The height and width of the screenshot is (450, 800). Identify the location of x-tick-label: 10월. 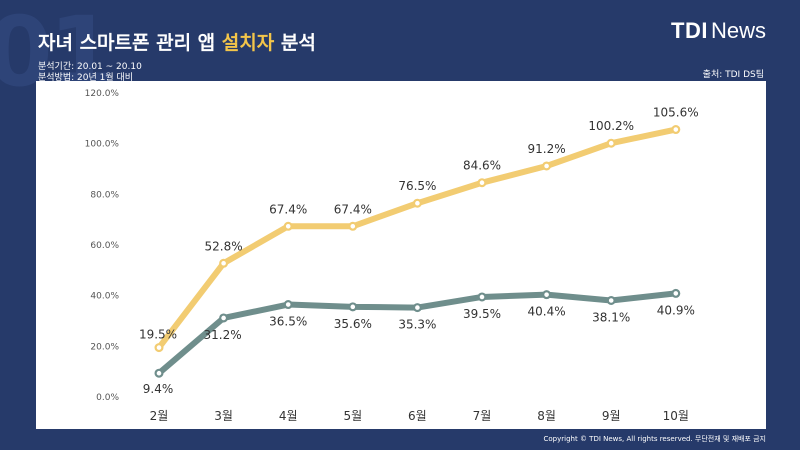
(676, 416).